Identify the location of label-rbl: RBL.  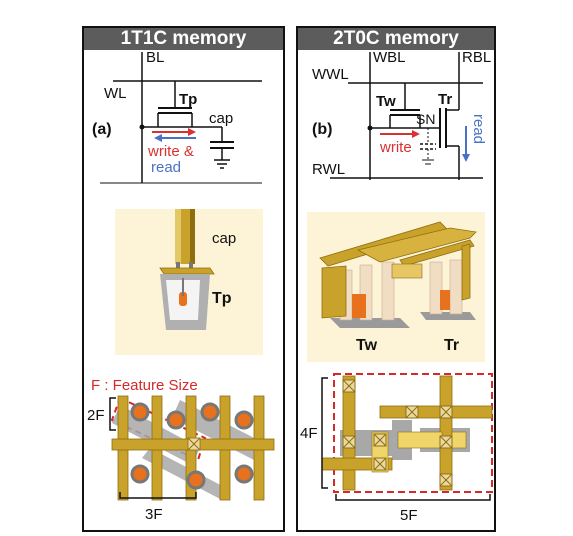
(476, 57).